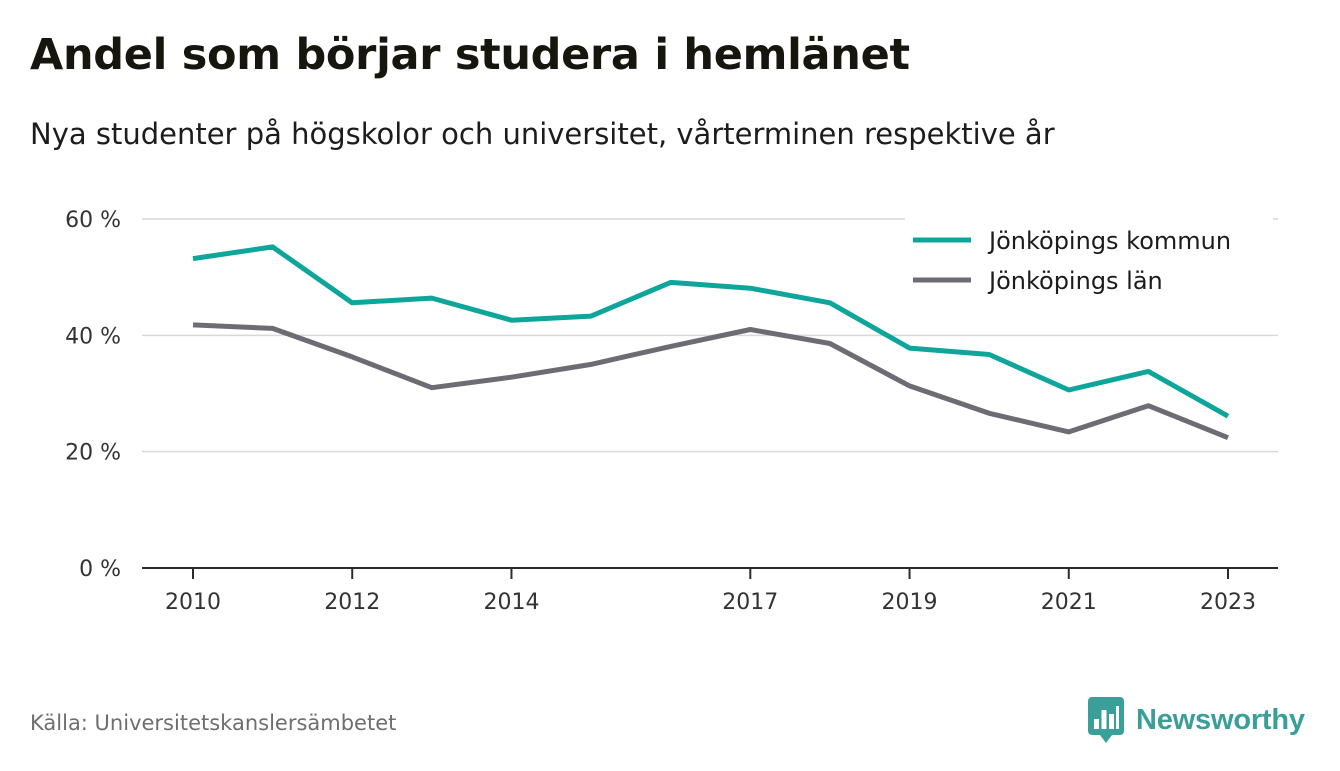  What do you see at coordinates (93, 336) in the screenshot?
I see `y-tick-label: 40 %` at bounding box center [93, 336].